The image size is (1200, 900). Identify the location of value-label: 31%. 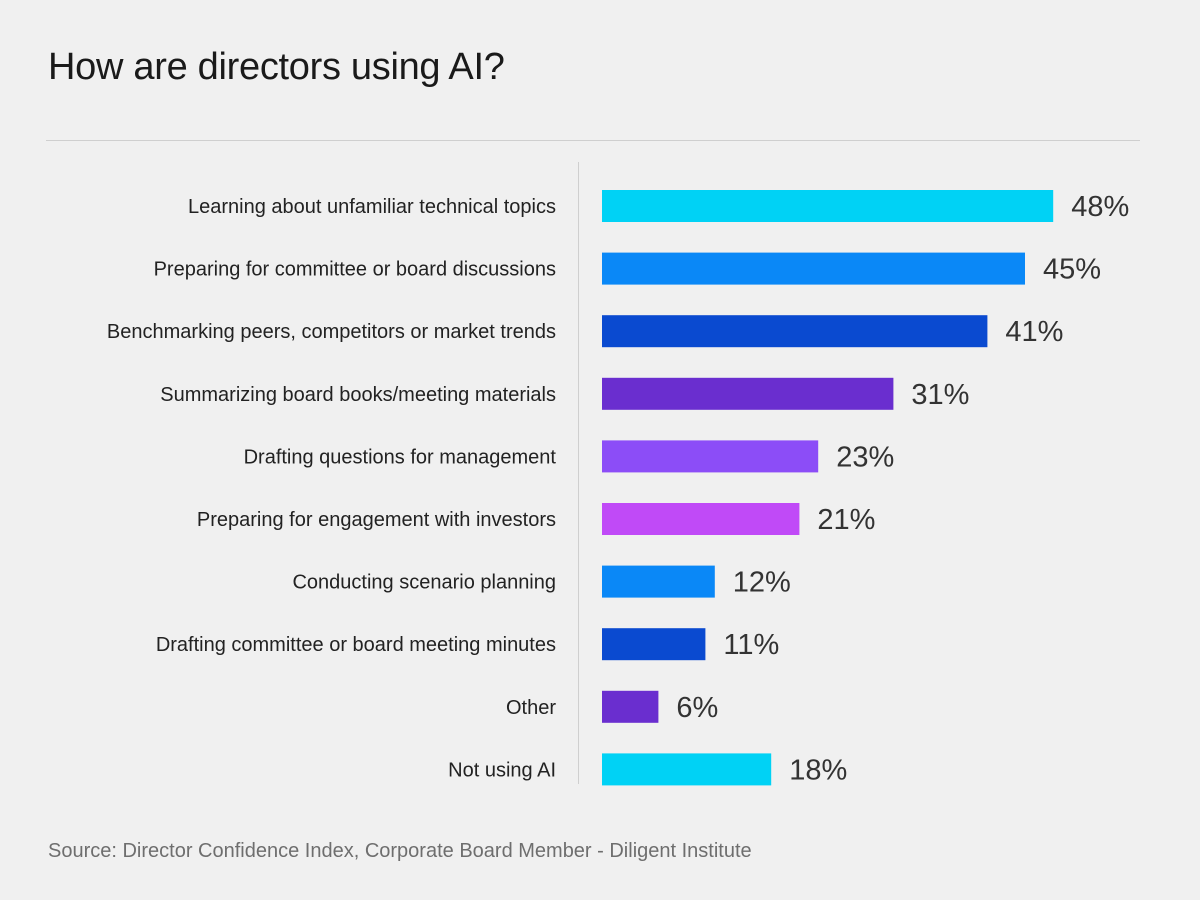
(940, 395).